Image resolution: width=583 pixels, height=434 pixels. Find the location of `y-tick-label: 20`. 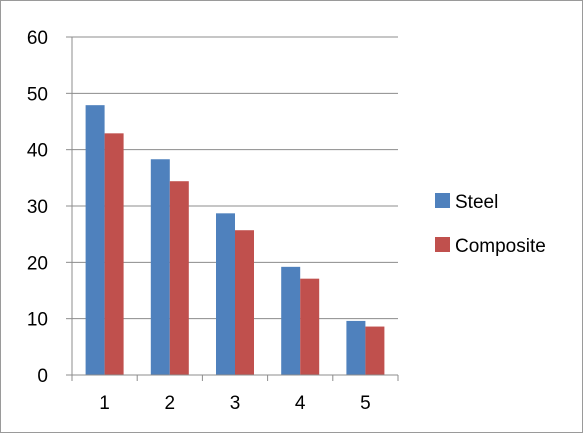

y-tick-label: 20 is located at coordinates (37, 263).